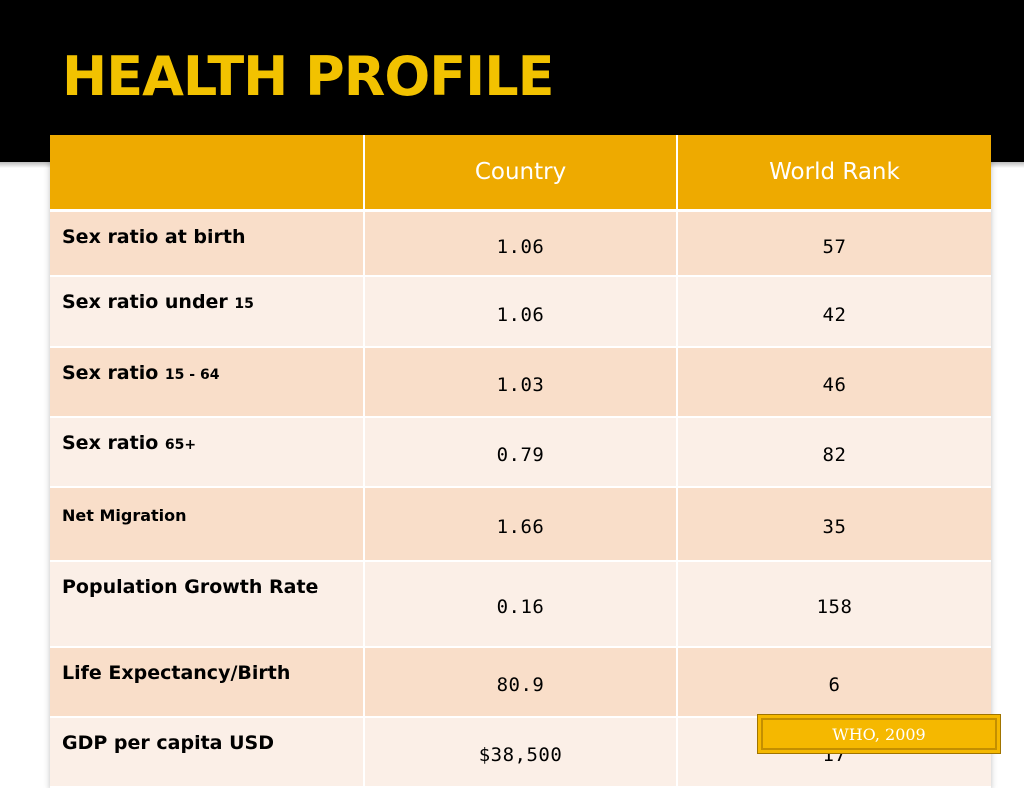  I want to click on world-rank-value: 158, so click(834, 604).